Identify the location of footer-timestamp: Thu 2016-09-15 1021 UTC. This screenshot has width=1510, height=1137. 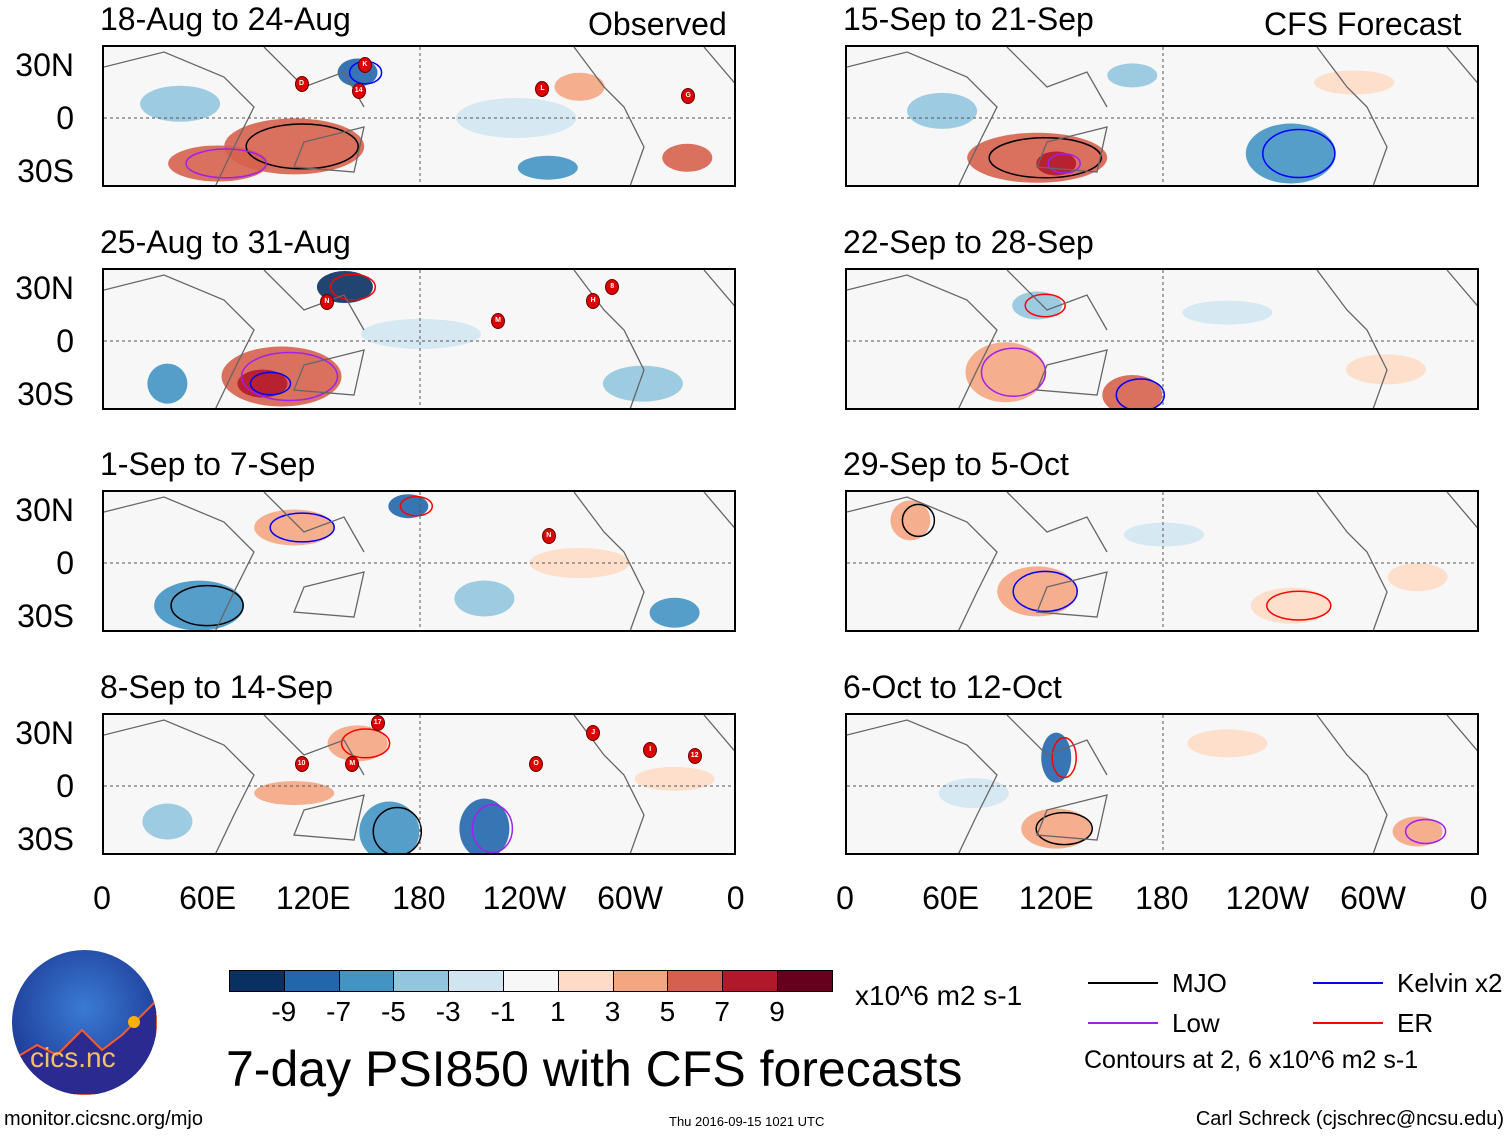
(747, 1121).